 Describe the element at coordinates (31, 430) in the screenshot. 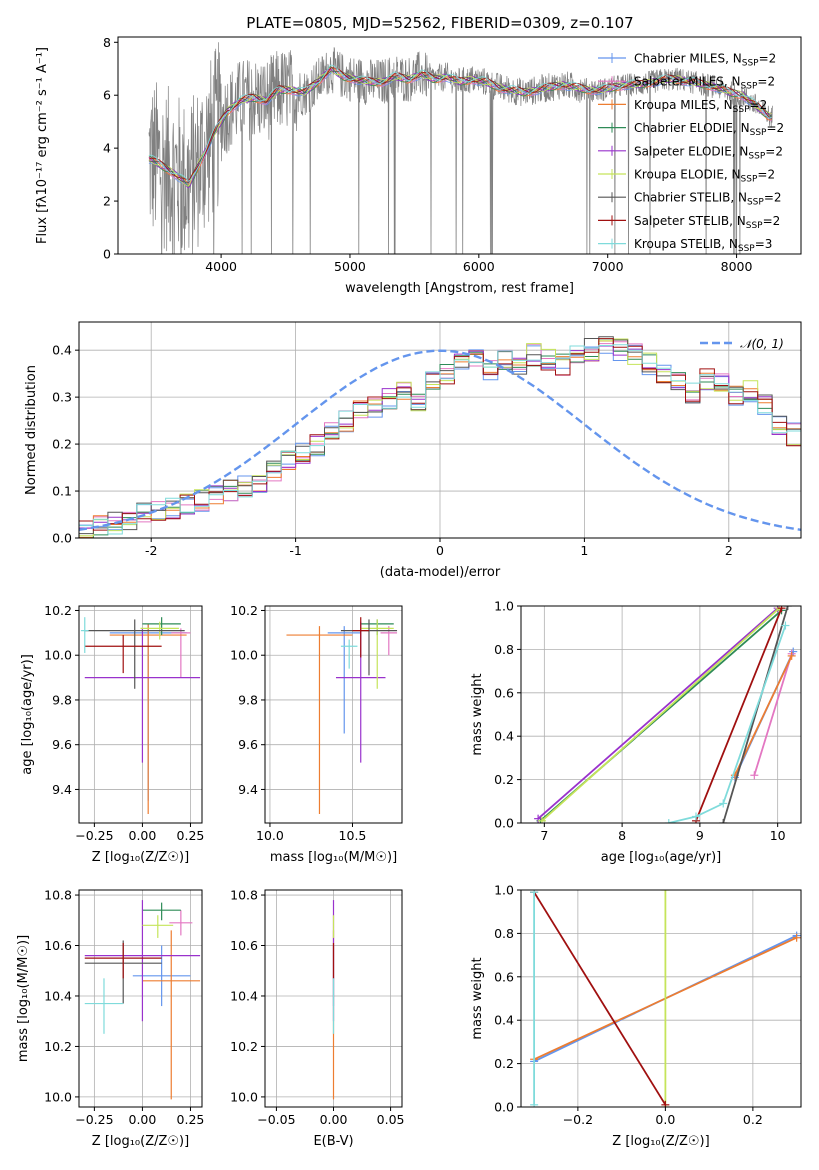

I see `y-axis-label: Normed distribution` at that location.